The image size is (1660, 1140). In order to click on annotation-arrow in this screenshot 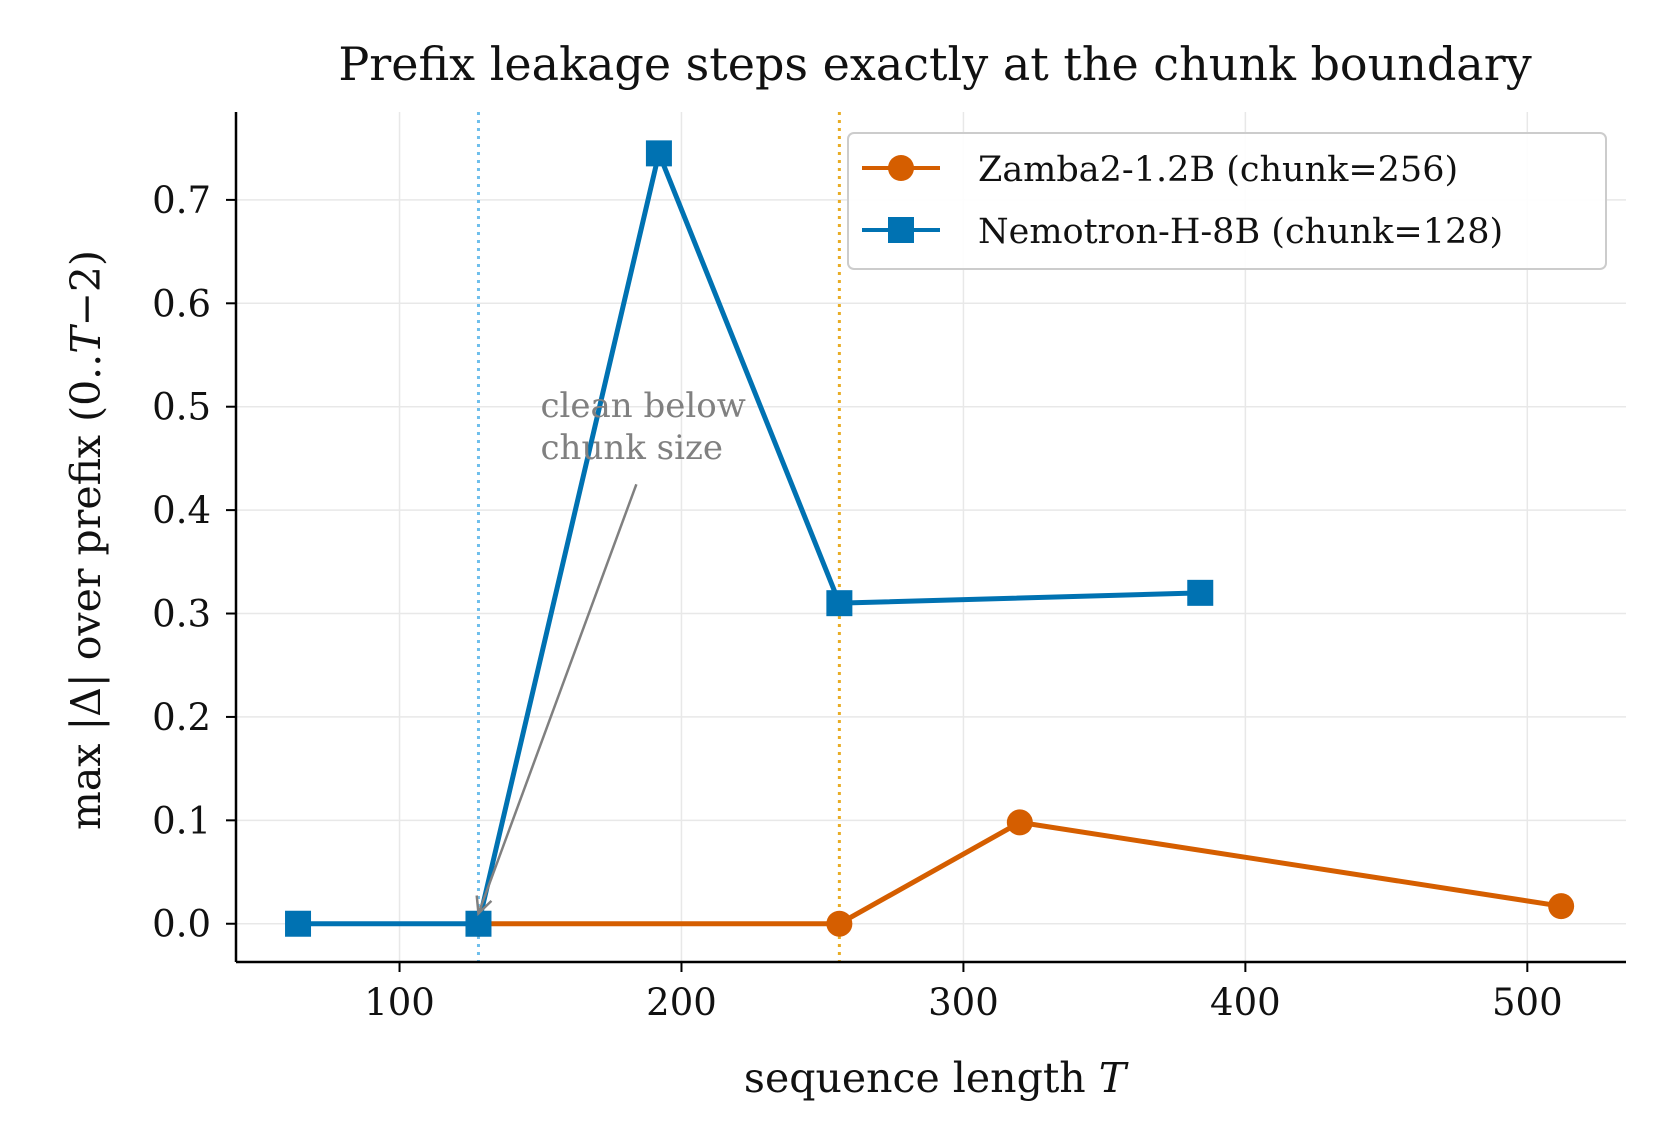, I will do `click(557, 698)`.